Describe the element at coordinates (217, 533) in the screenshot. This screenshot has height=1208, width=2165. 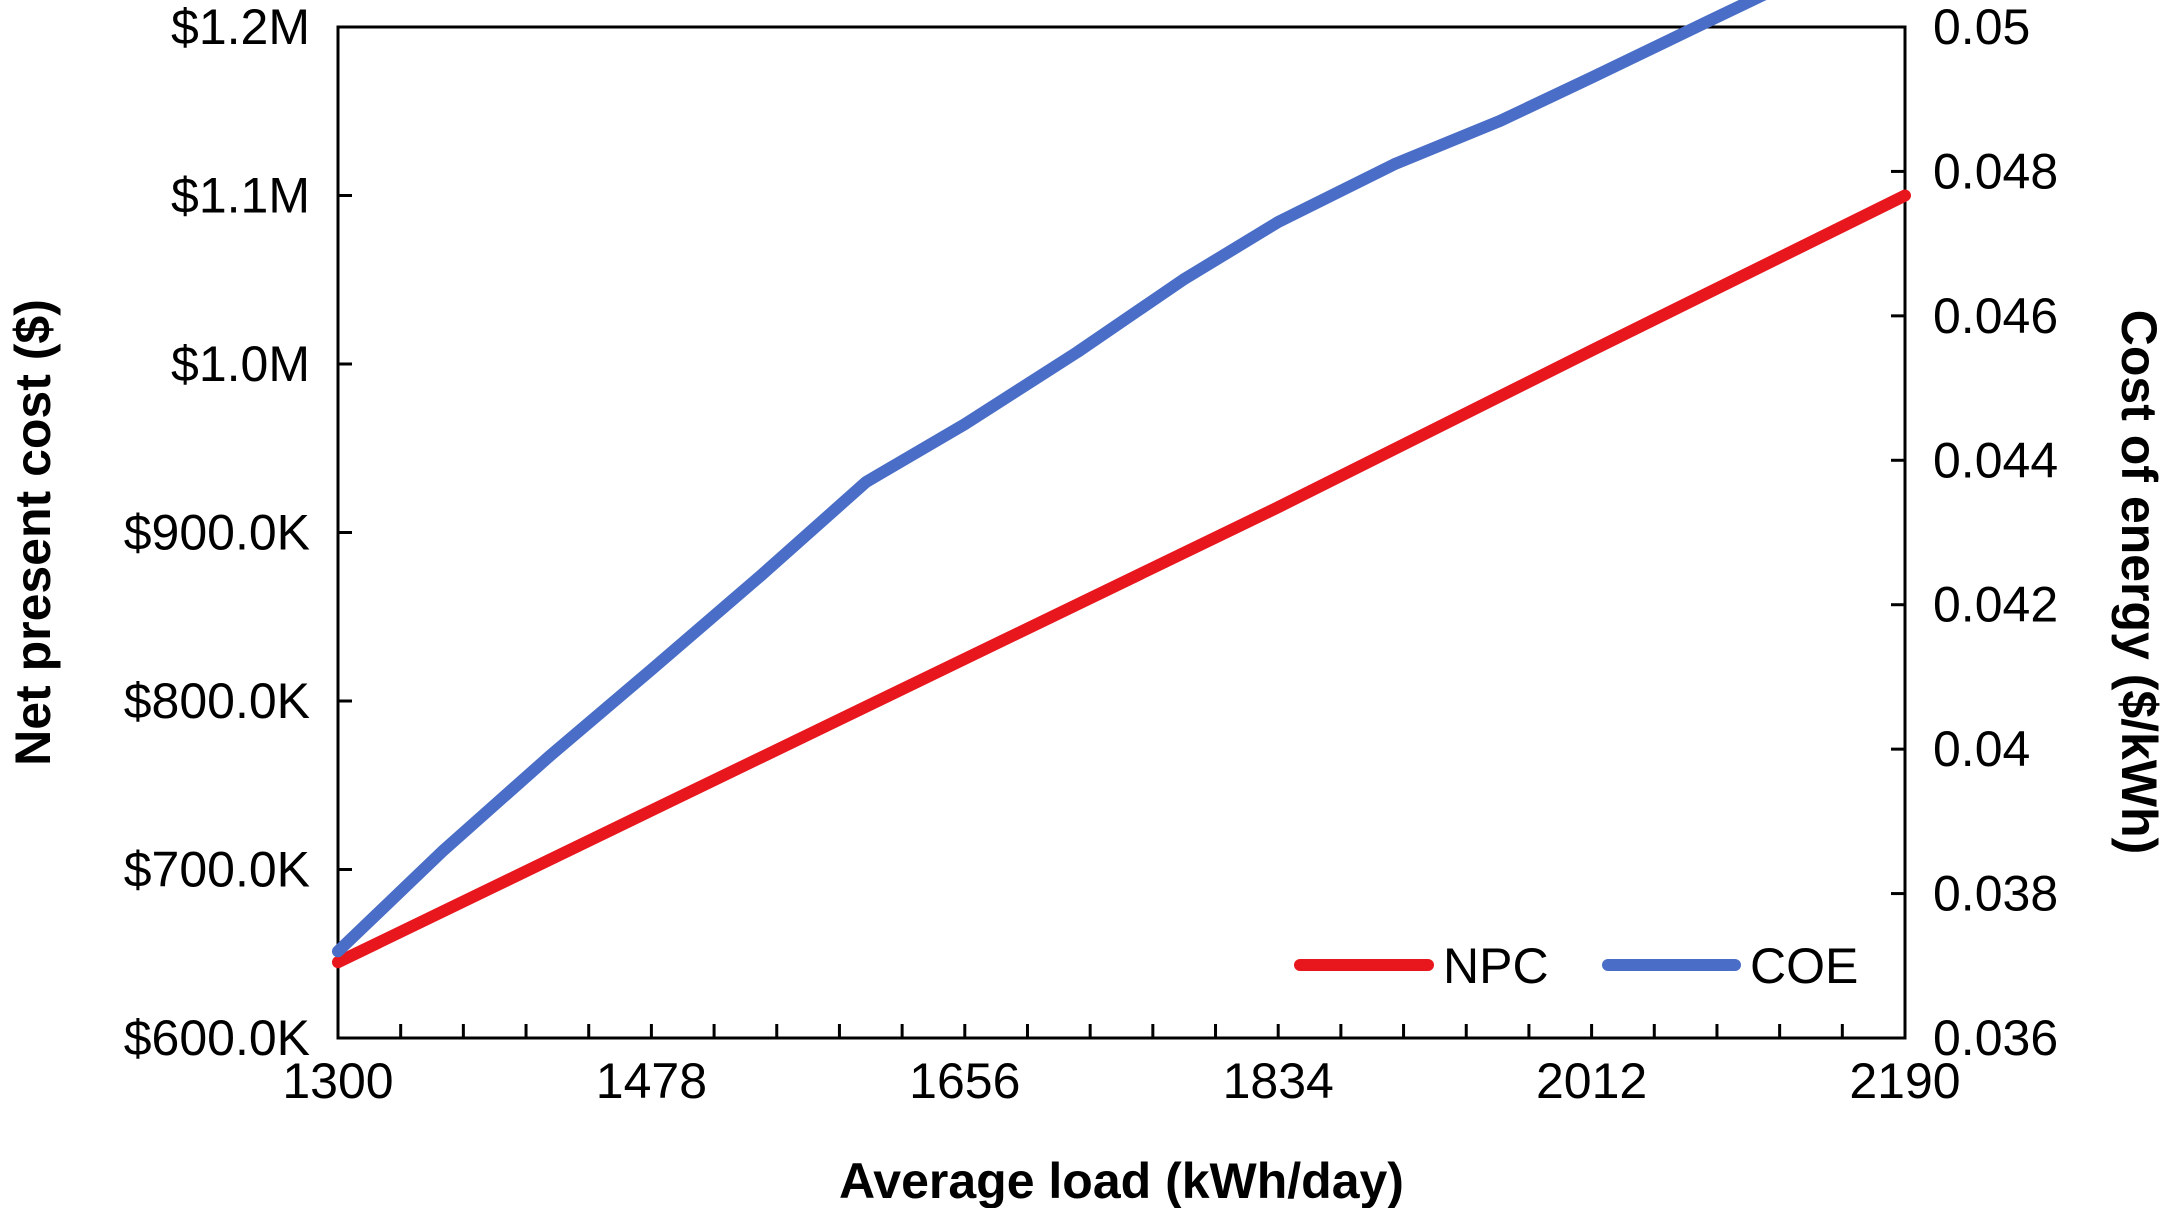
I see `left-y-tick-label: $900.0K` at that location.